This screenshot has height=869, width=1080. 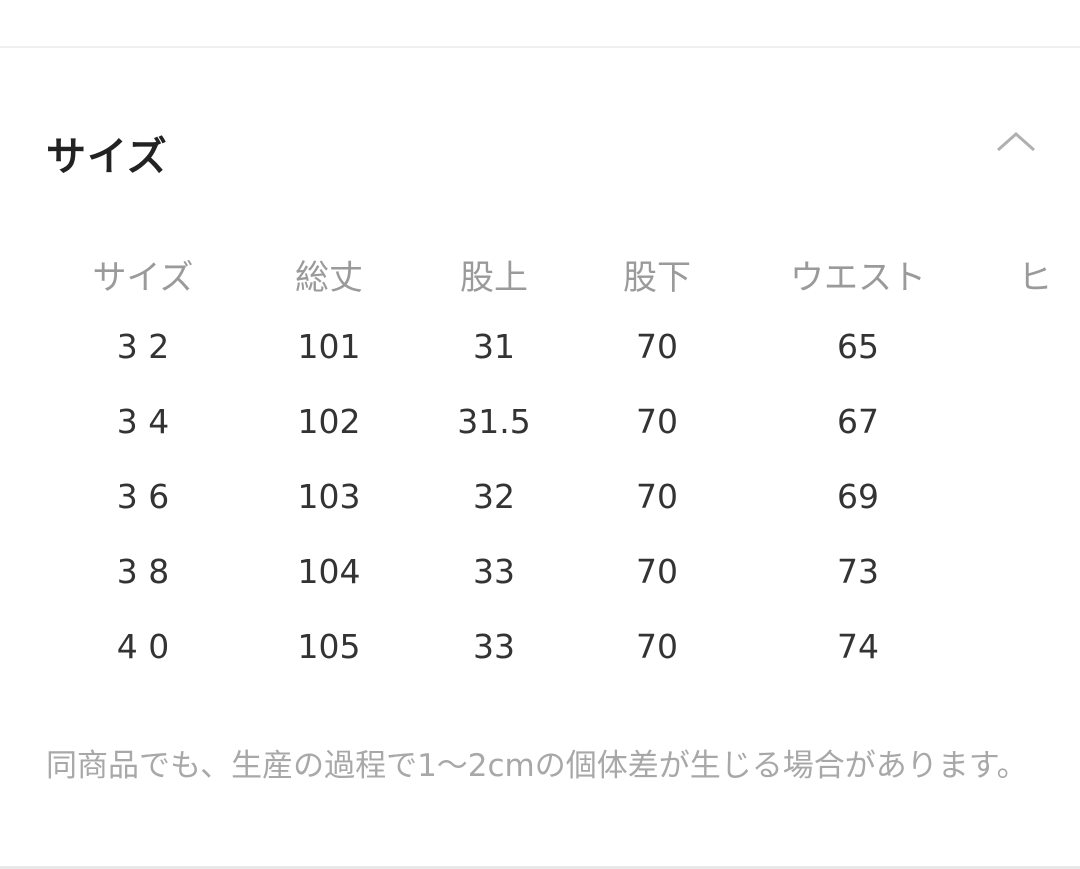 I want to click on column-header: ヒ, so click(x=1035, y=278).